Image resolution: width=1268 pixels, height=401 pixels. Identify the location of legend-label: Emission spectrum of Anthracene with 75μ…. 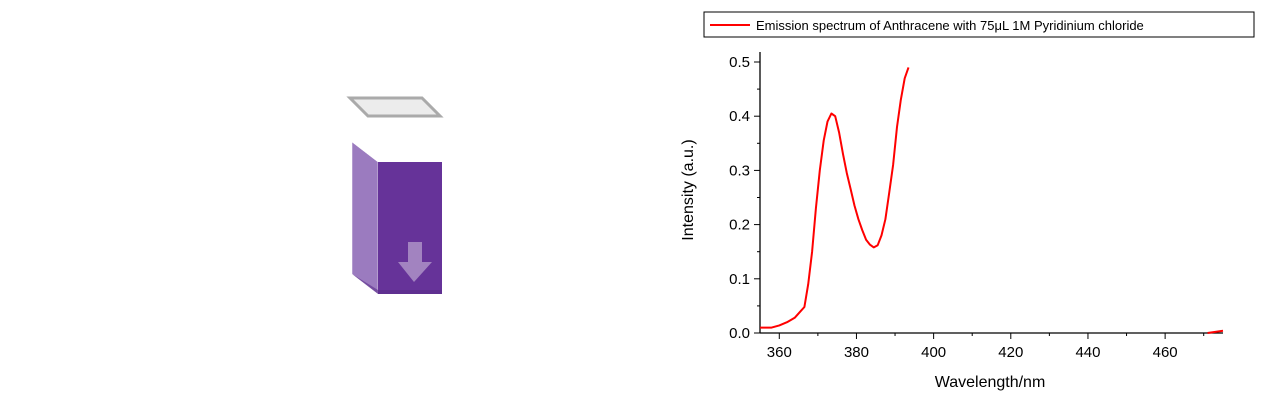
(950, 25).